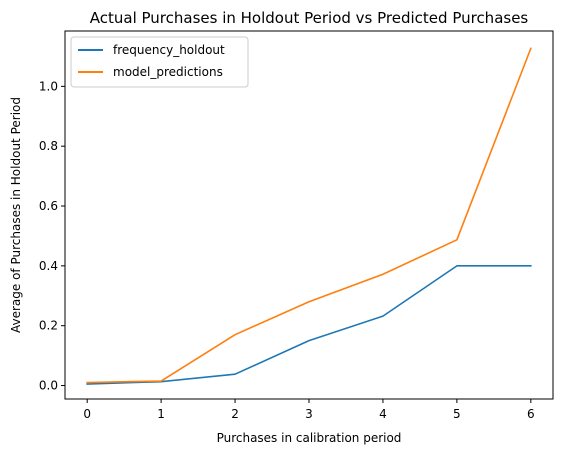 This screenshot has width=567, height=459. I want to click on y-tick-label: 1.0, so click(48, 86).